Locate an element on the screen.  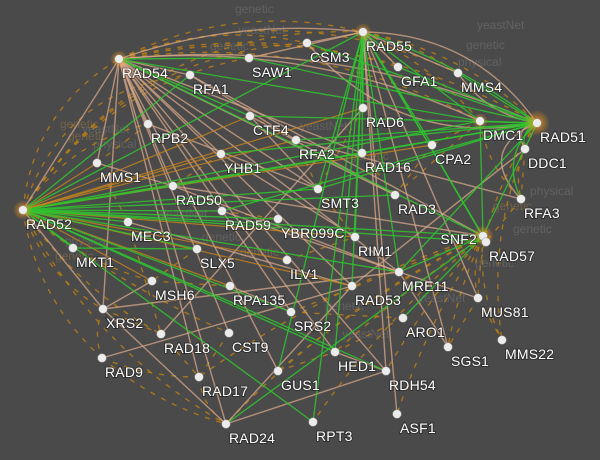
node-label: RAD55 is located at coordinates (389, 46).